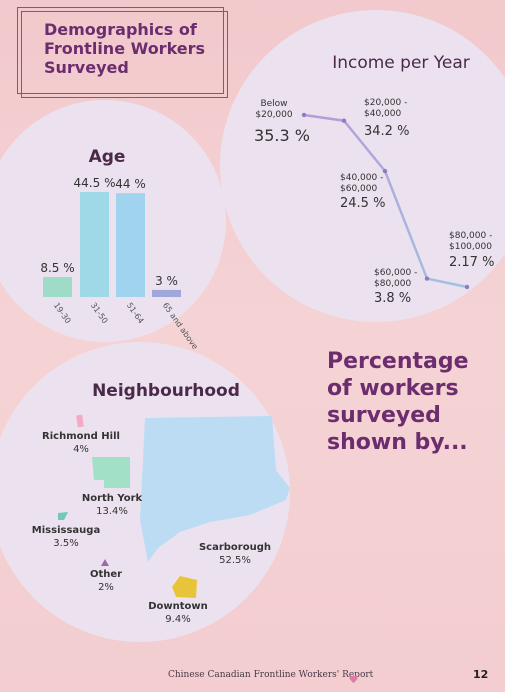 Image resolution: width=505 pixels, height=692 pixels. What do you see at coordinates (130, 184) in the screenshot?
I see `age-bar-label: 44 %` at bounding box center [130, 184].